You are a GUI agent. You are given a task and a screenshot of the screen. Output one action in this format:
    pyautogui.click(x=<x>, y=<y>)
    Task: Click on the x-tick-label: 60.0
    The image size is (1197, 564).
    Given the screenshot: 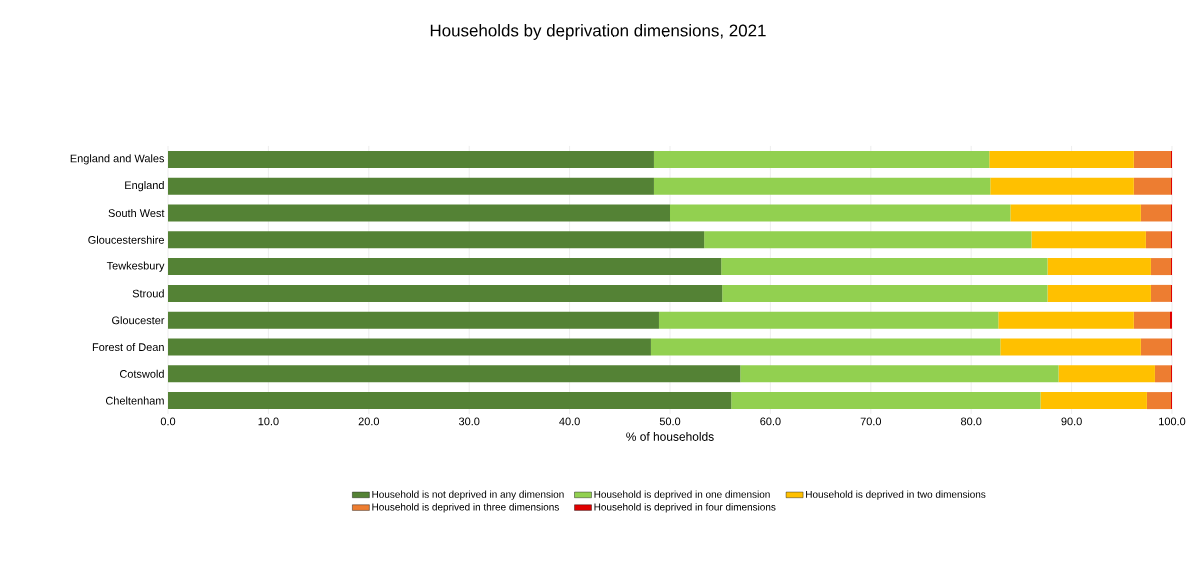 What is the action you would take?
    pyautogui.click(x=770, y=421)
    